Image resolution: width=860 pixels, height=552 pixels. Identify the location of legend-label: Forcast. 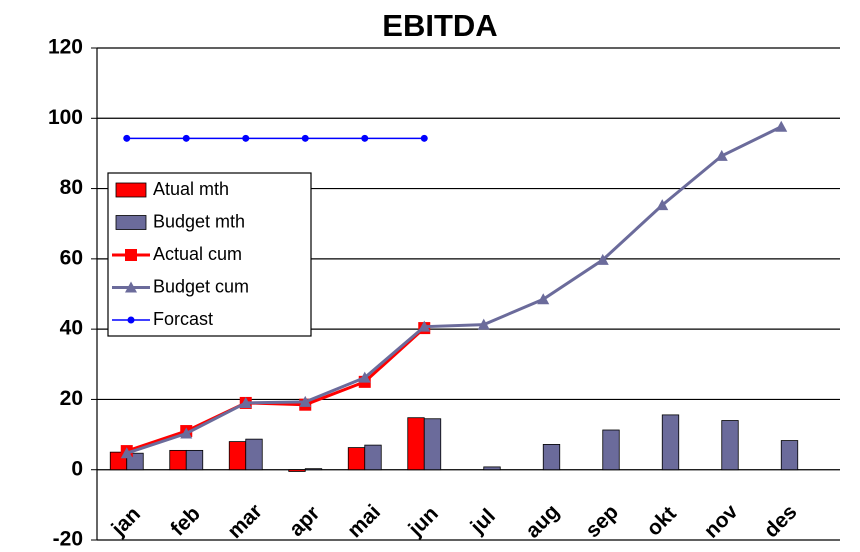
(183, 319).